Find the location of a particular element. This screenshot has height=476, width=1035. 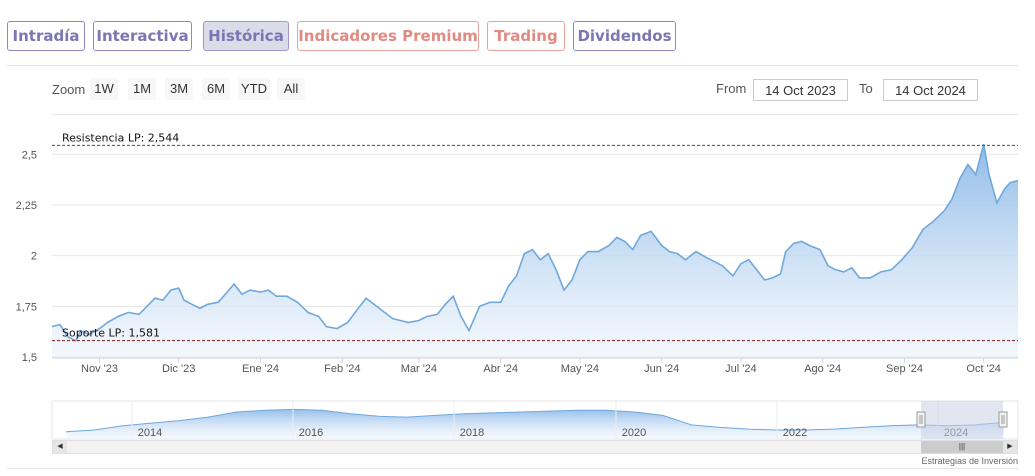

navigator-year-label: 2016 is located at coordinates (311, 433).